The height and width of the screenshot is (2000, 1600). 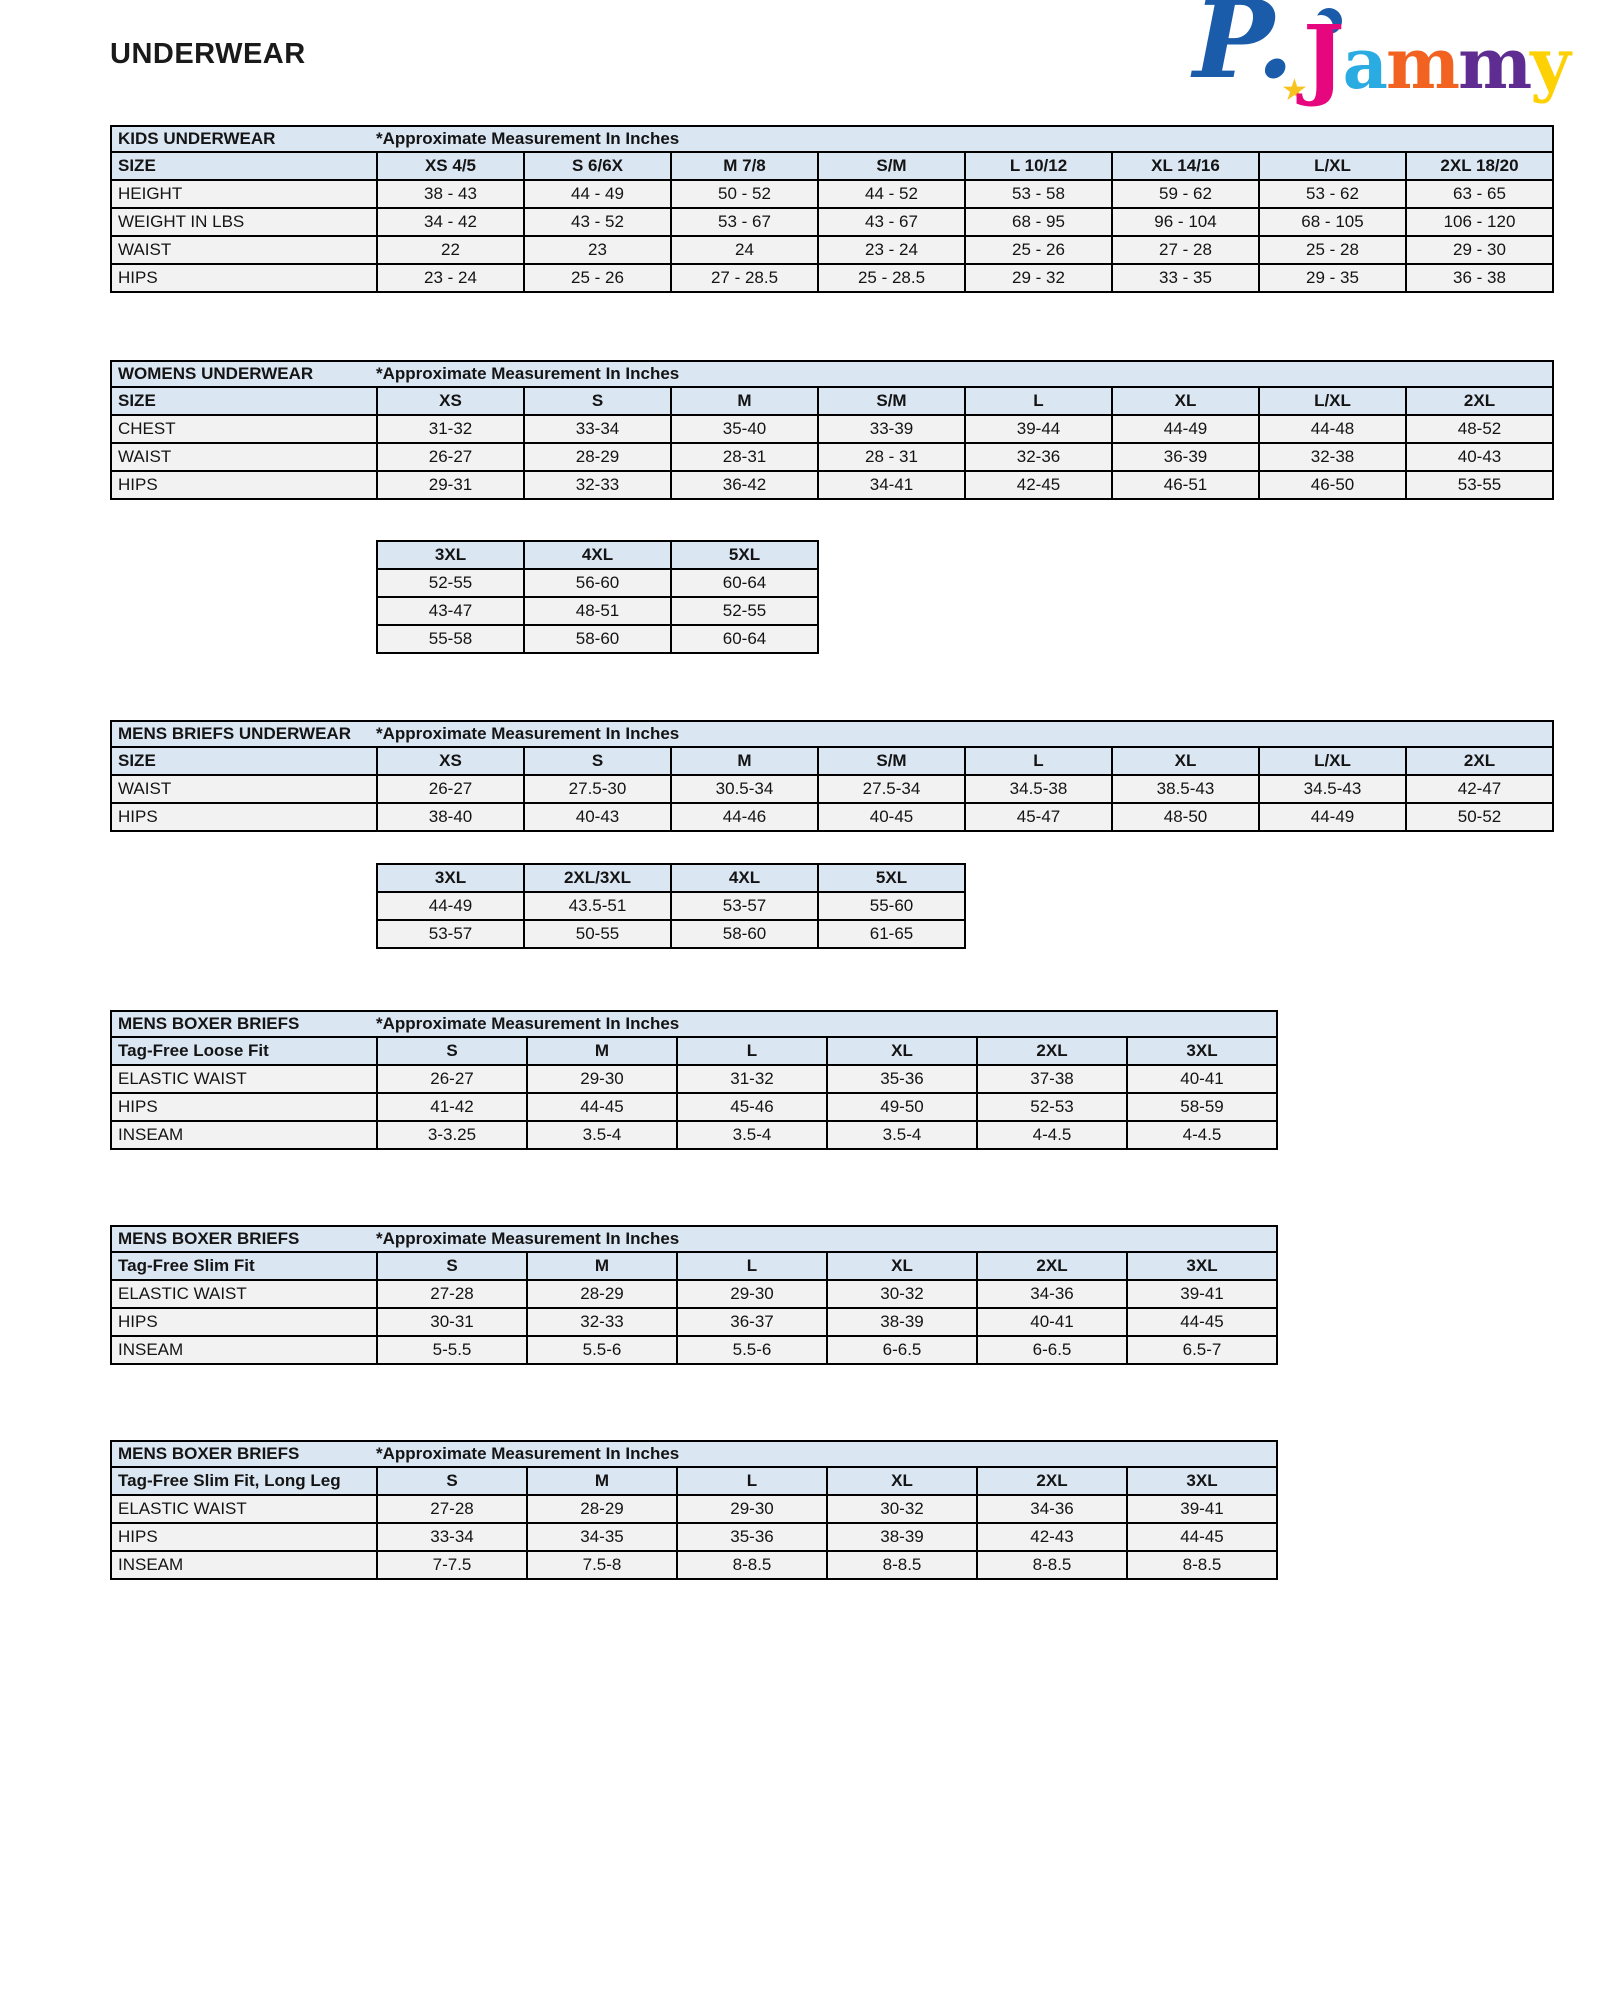 What do you see at coordinates (450, 485) in the screenshot?
I see `cell: 29-31` at bounding box center [450, 485].